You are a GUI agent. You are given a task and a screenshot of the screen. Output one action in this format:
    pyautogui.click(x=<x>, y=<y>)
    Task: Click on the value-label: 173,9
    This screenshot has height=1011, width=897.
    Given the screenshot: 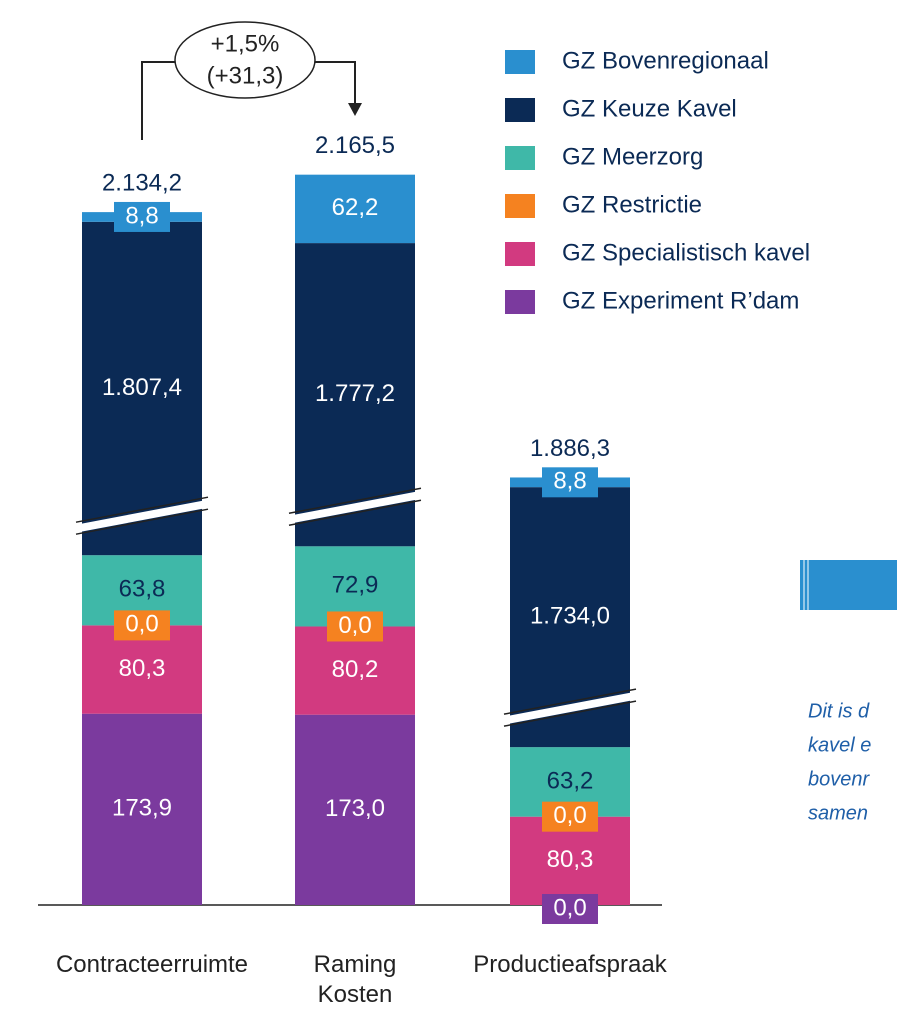 What is the action you would take?
    pyautogui.click(x=142, y=808)
    